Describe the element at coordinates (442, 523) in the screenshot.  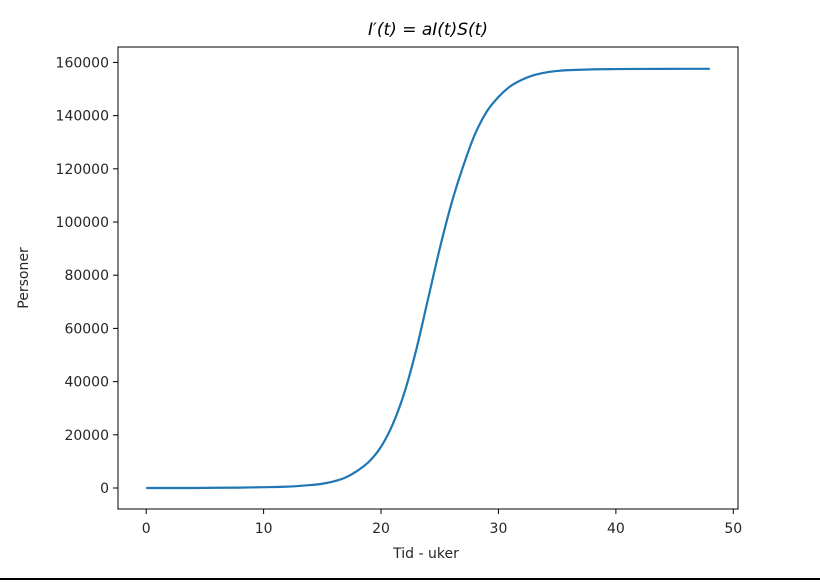
I see `x-axis: 0 10 20 30 40 50` at that location.